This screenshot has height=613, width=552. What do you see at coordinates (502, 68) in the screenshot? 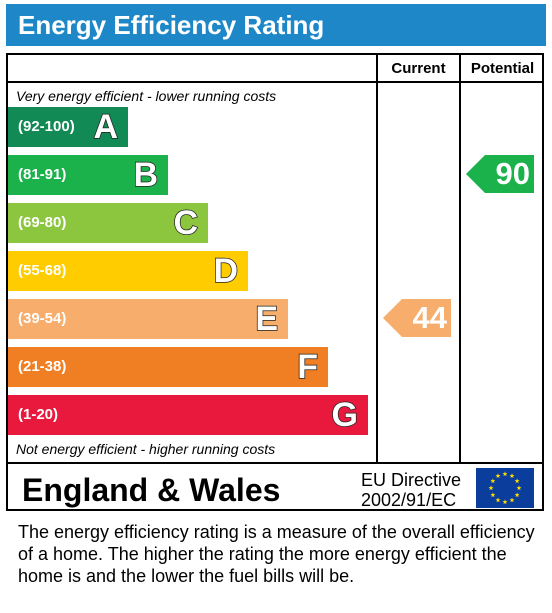
I see `potential-column-header: Potential` at bounding box center [502, 68].